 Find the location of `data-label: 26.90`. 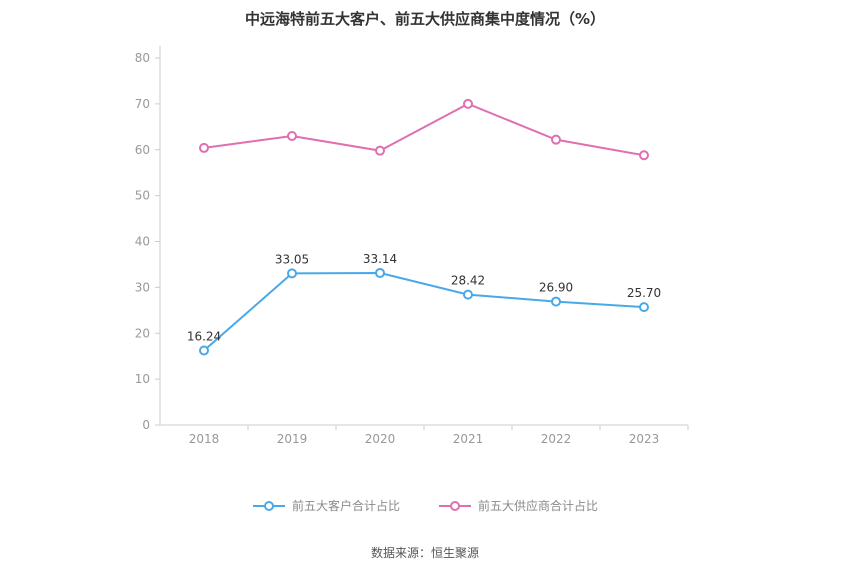

data-label: 26.90 is located at coordinates (556, 288).